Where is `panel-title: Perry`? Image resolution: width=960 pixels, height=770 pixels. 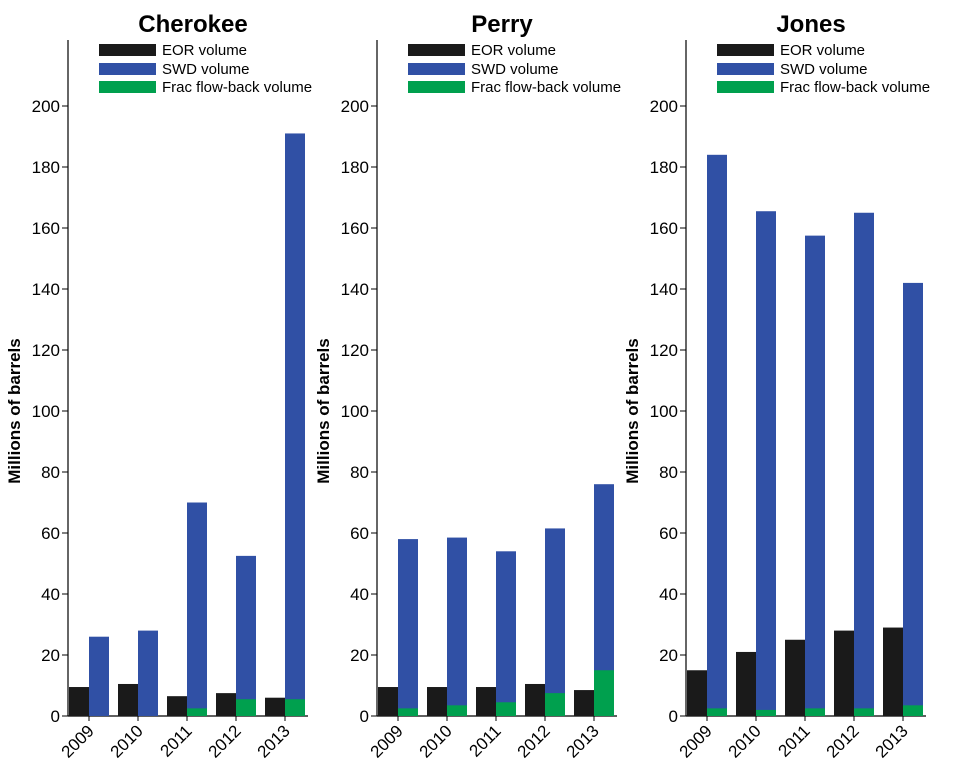 panel-title: Perry is located at coordinates (502, 24).